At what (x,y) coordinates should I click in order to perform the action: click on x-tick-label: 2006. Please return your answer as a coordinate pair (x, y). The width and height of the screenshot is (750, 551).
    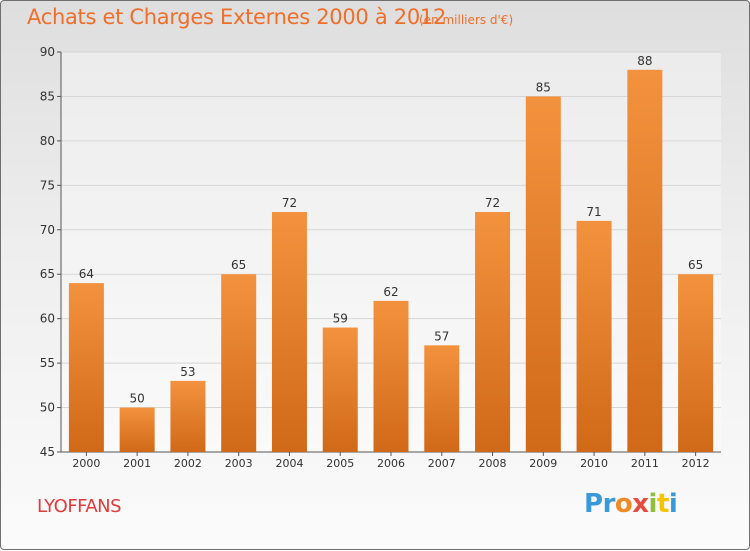
    Looking at the image, I should click on (391, 463).